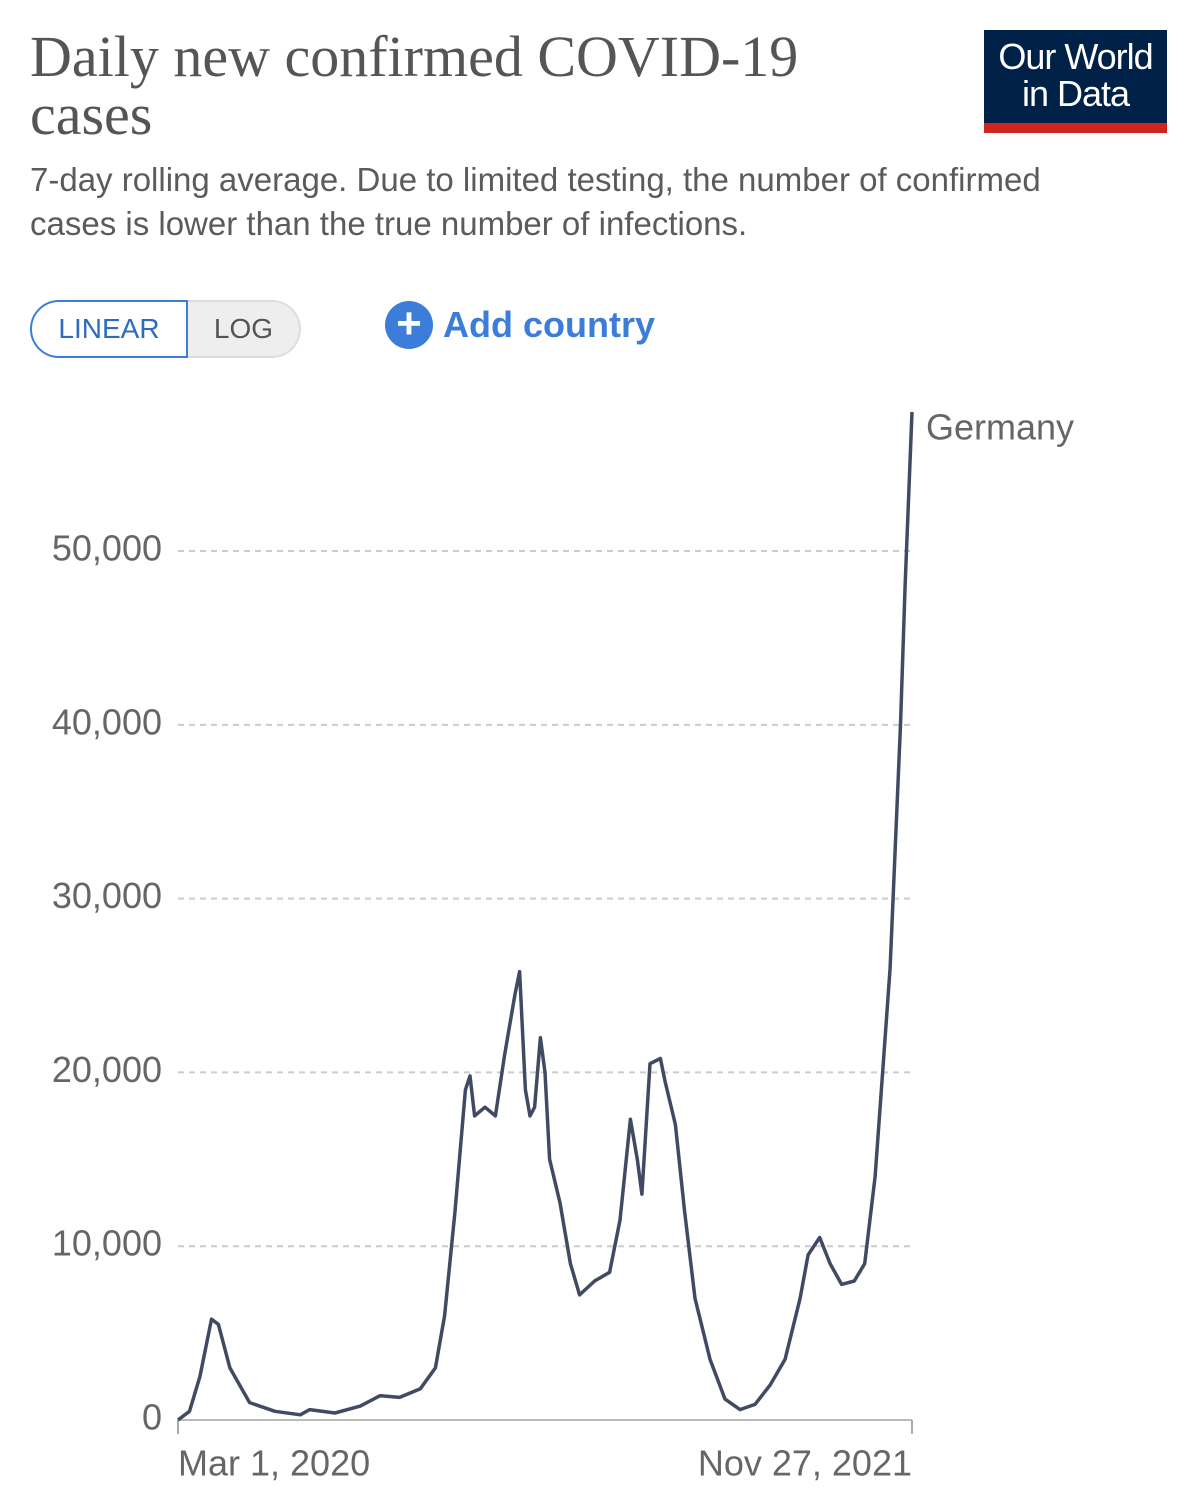 The width and height of the screenshot is (1197, 1505). Describe the element at coordinates (805, 1463) in the screenshot. I see `x-tick-label: Nov 27, 2021` at that location.